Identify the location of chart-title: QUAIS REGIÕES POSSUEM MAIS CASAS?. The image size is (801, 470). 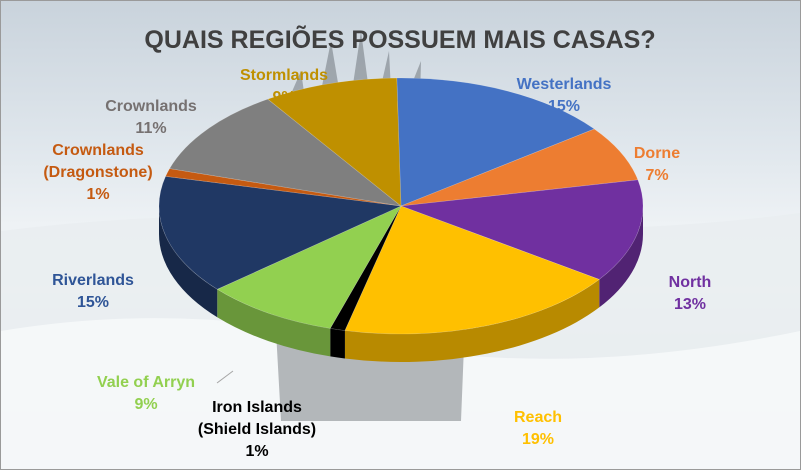
(399, 39).